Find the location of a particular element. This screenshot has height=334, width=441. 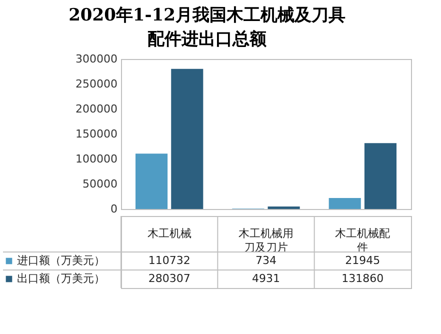

y-tick-label: 300000 is located at coordinates (97, 59).